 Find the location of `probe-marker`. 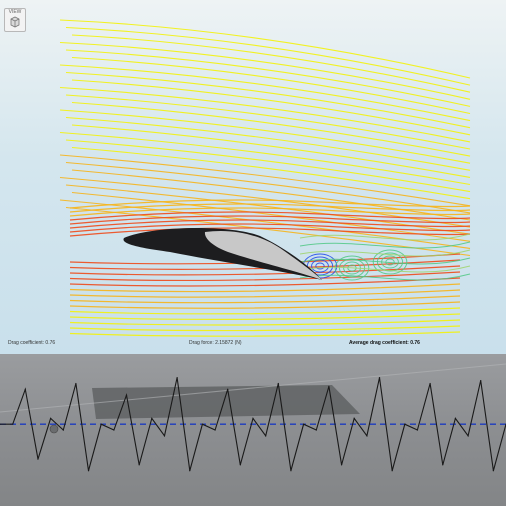

probe-marker is located at coordinates (54, 429).